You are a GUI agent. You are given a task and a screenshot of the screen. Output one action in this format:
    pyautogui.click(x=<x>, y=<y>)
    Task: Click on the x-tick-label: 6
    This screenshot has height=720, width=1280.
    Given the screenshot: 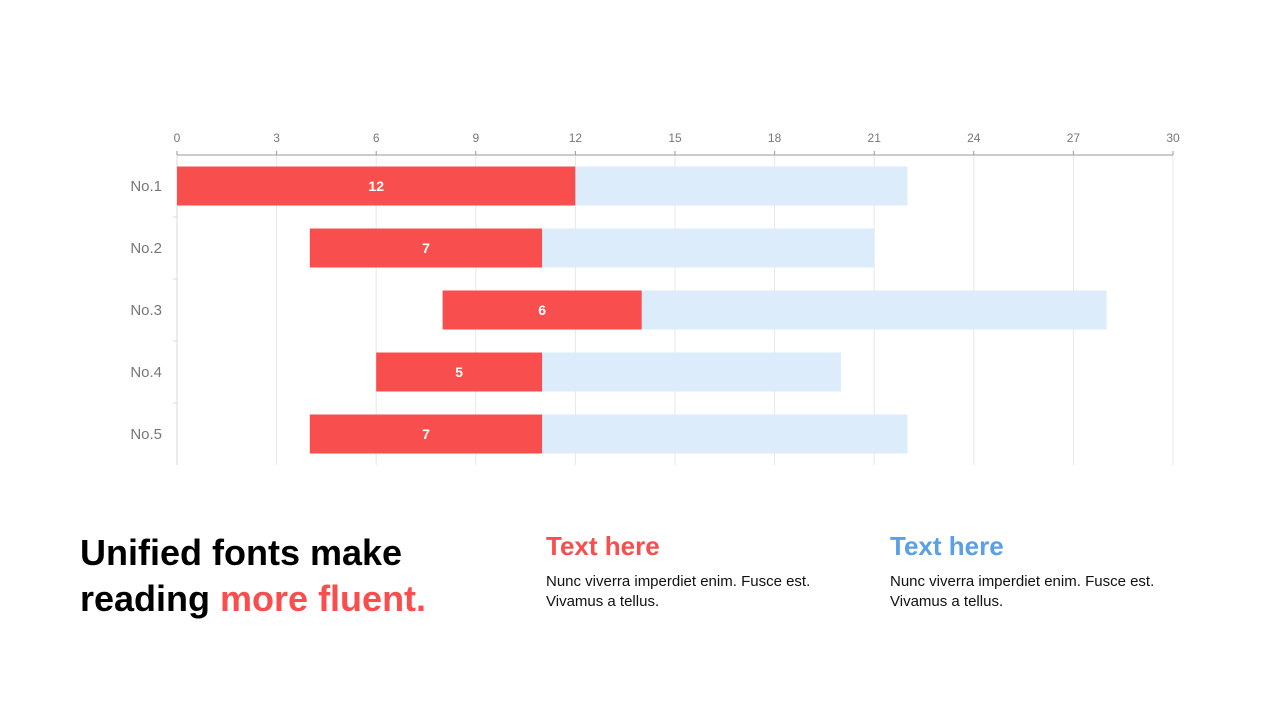 What is the action you would take?
    pyautogui.click(x=376, y=138)
    